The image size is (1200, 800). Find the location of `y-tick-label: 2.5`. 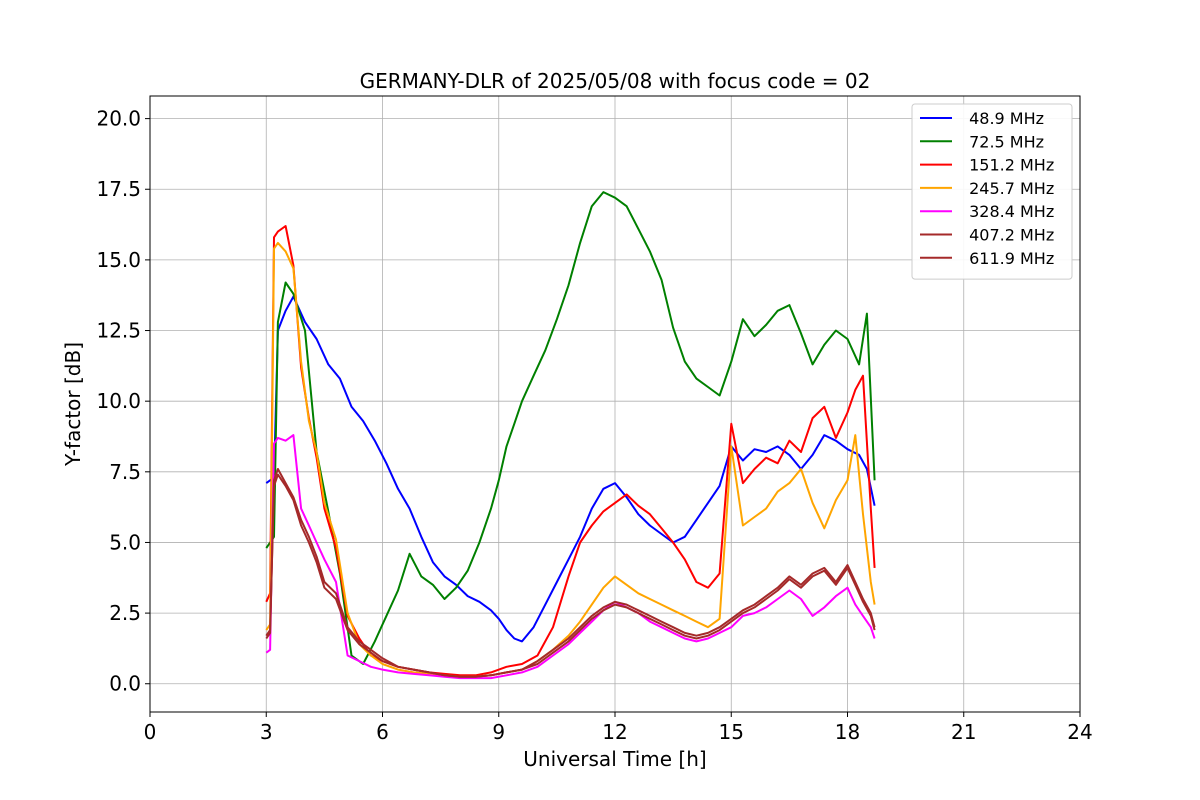

y-tick-label: 2.5 is located at coordinates (125, 613).